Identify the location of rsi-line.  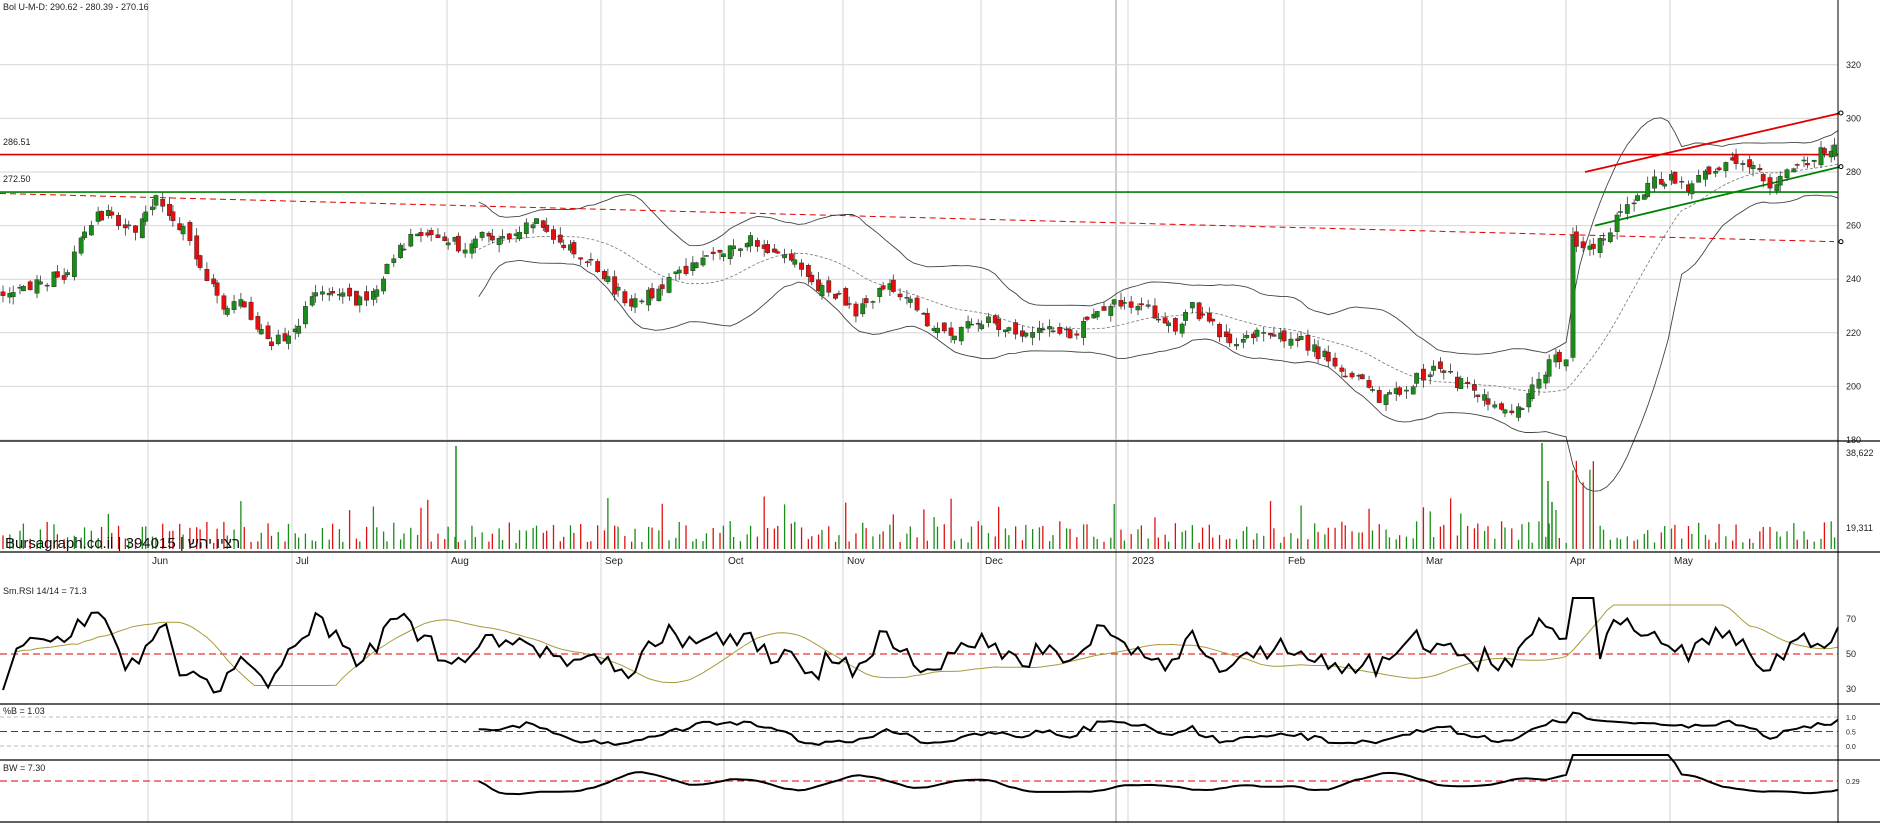
(920, 645).